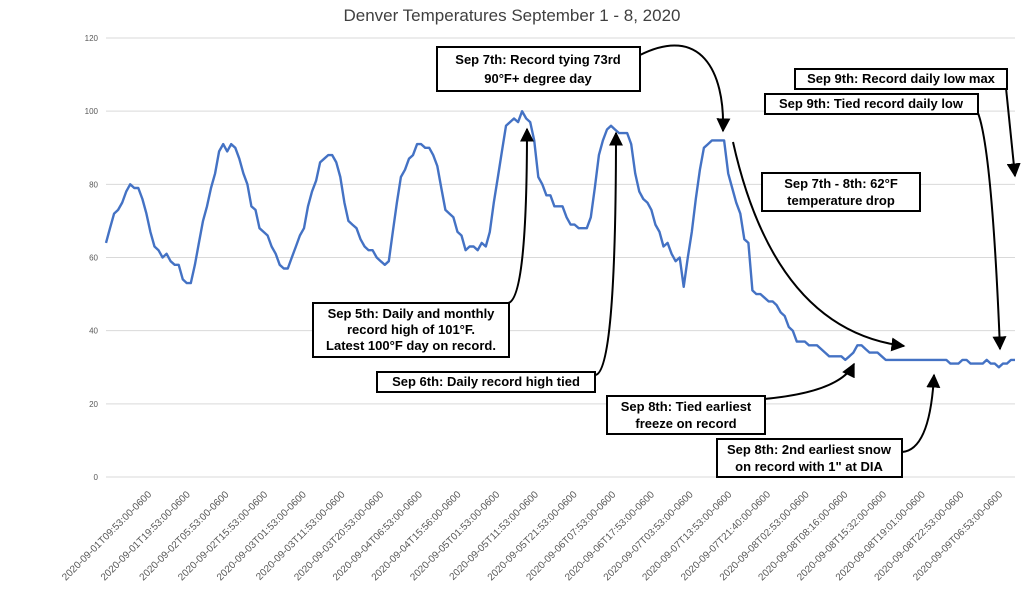 This screenshot has width=1024, height=598. I want to click on annotation-text: record high of 101°F., so click(411, 329).